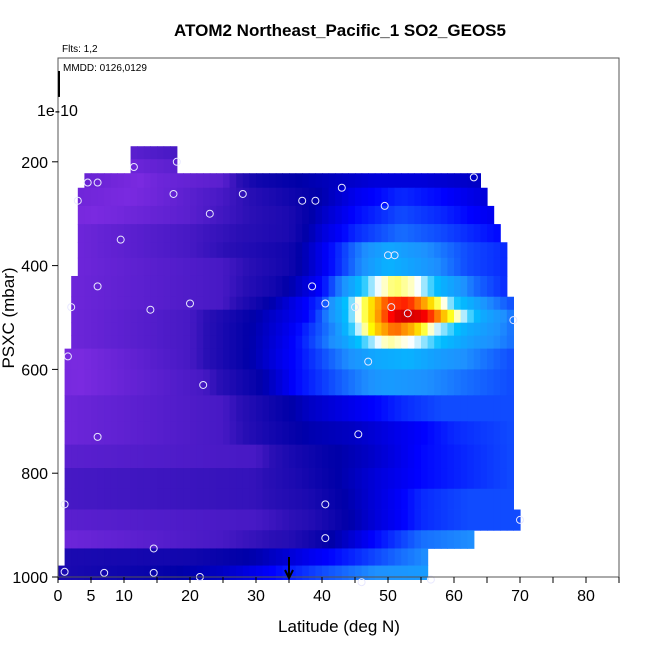  I want to click on y-axis-label: PSXC (mbar), so click(9, 317).